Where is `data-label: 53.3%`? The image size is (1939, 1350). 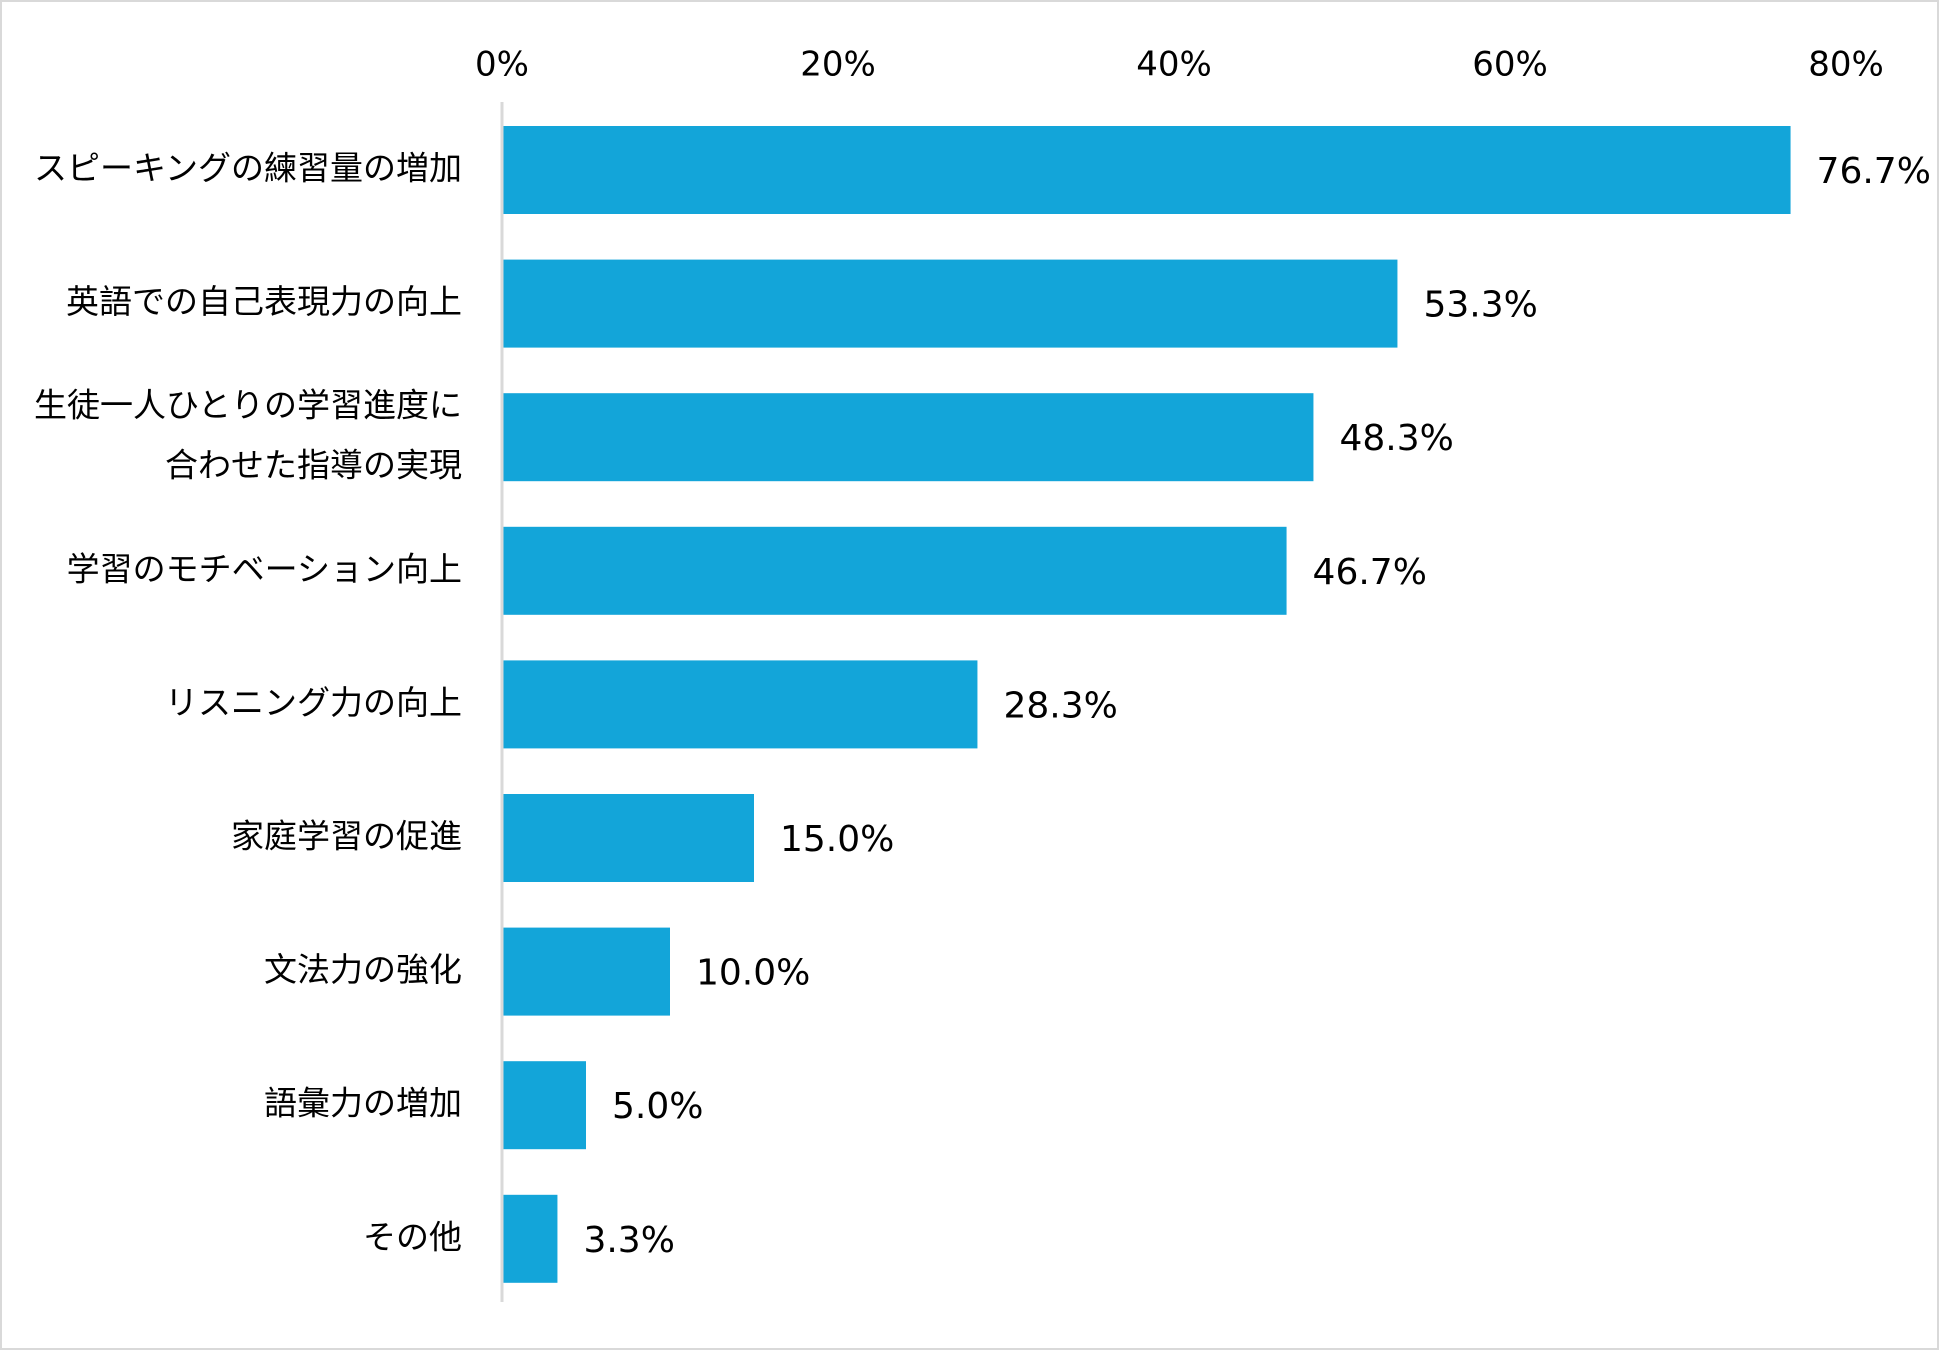
data-label: 53.3% is located at coordinates (1480, 305).